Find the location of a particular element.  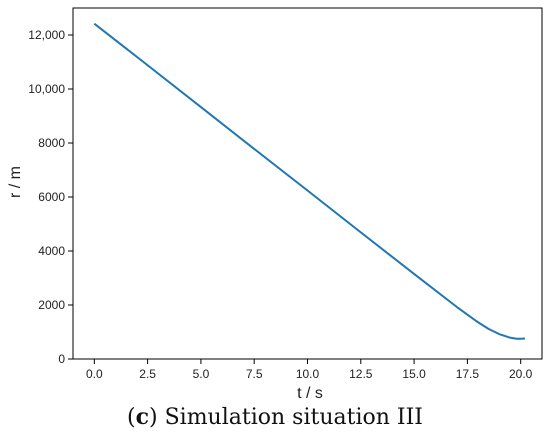

x-tick-label: 5.0 is located at coordinates (201, 374).